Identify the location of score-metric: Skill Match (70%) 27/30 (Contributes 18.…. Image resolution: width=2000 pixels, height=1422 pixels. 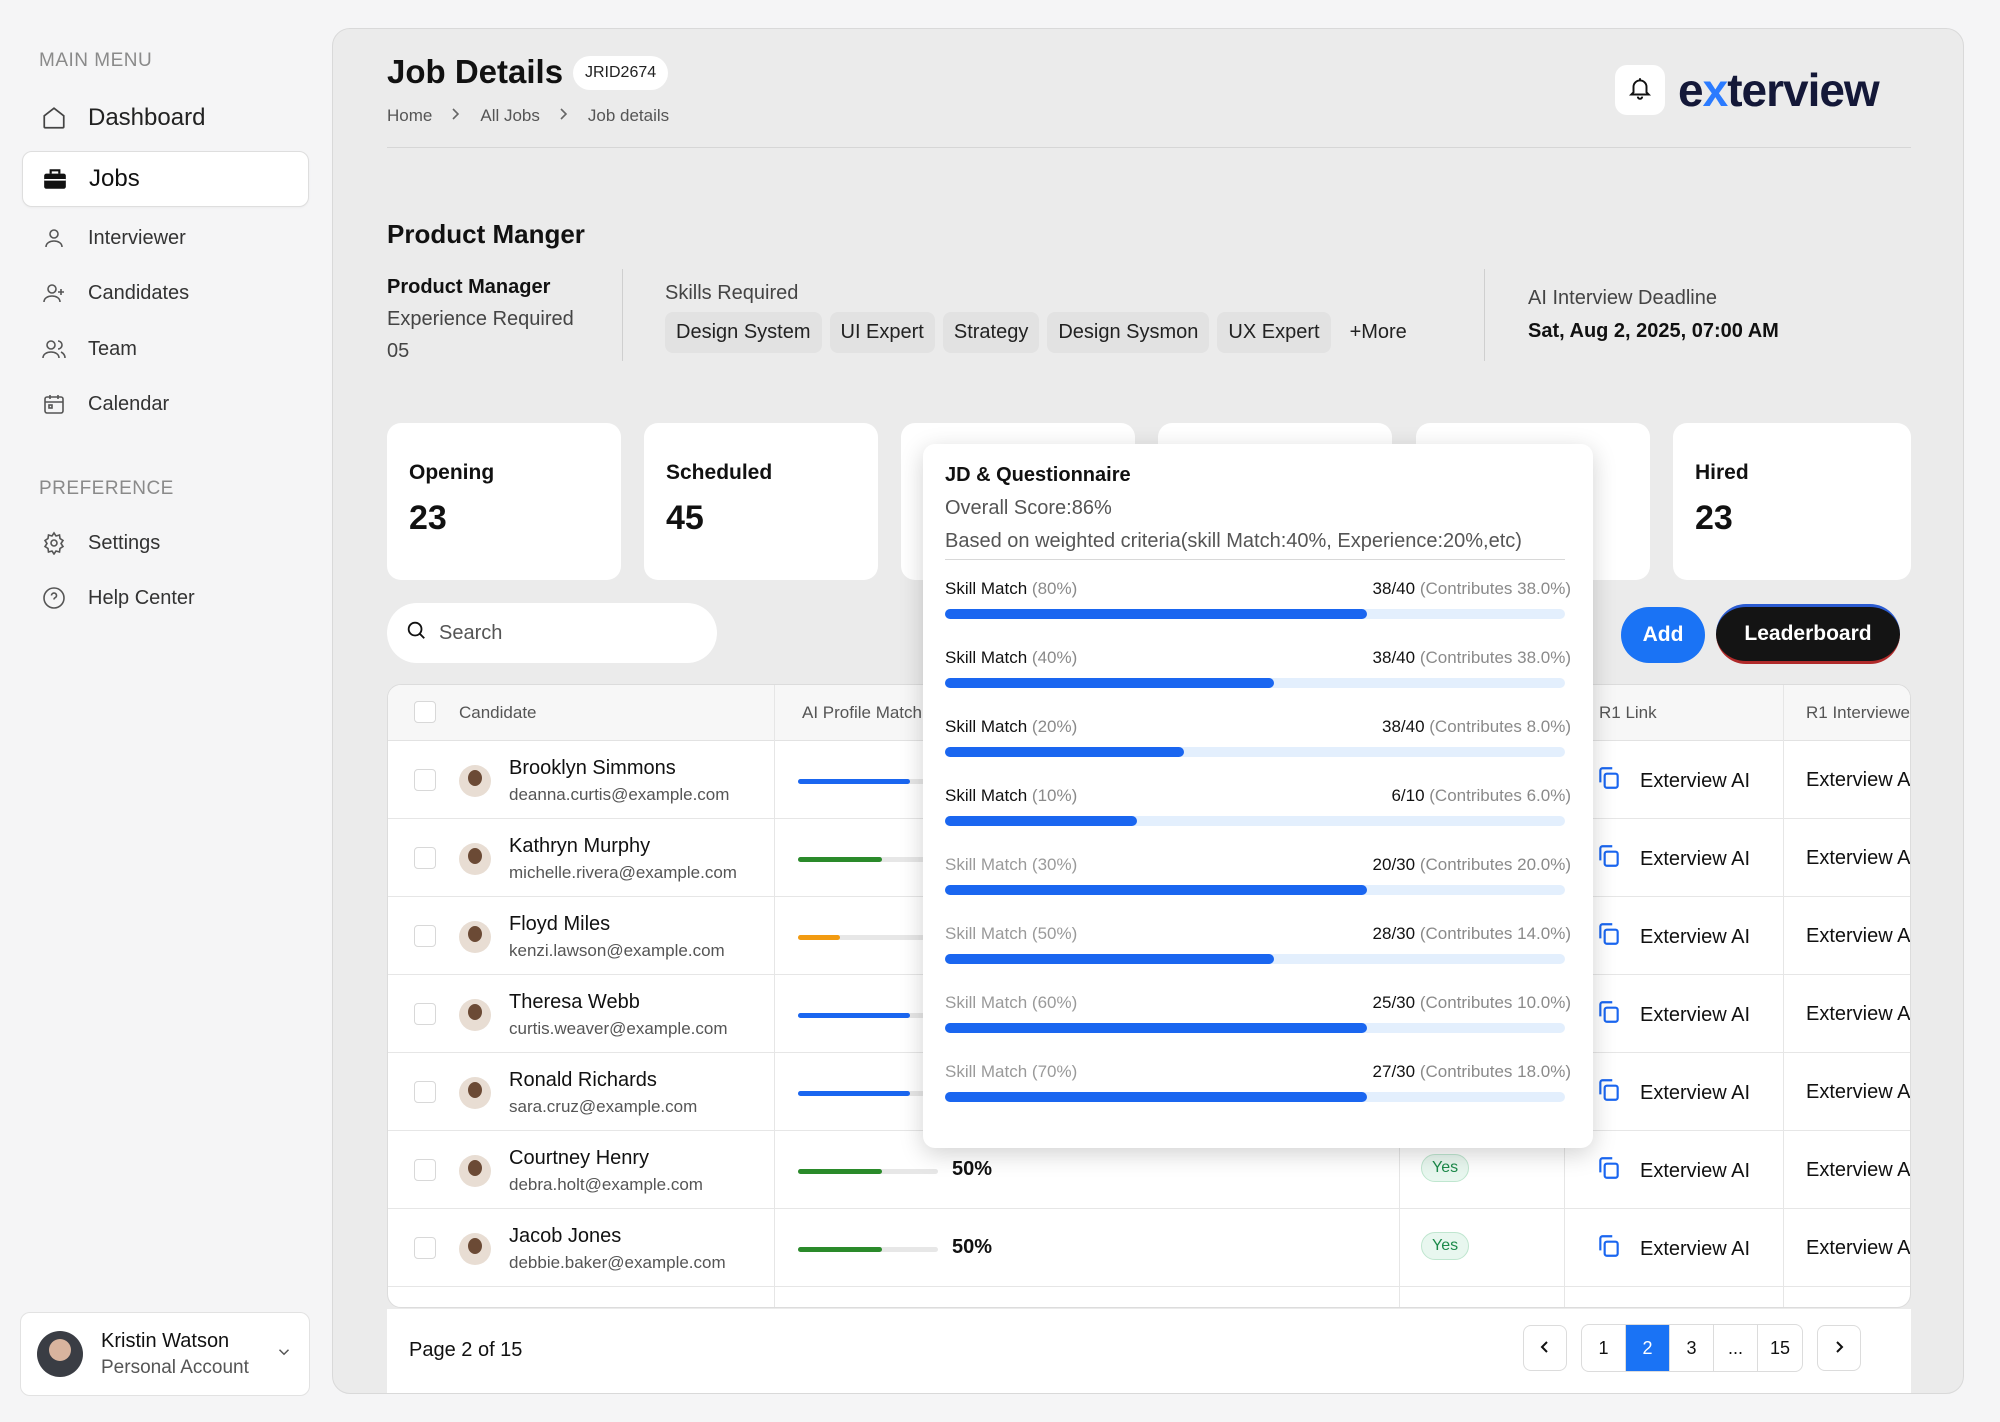
(1258, 1092).